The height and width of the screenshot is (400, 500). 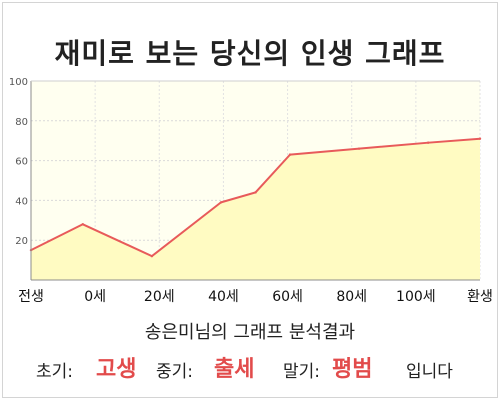 I want to click on analysis-caption: 송은미님의 그래프 분석결과, so click(x=250, y=332).